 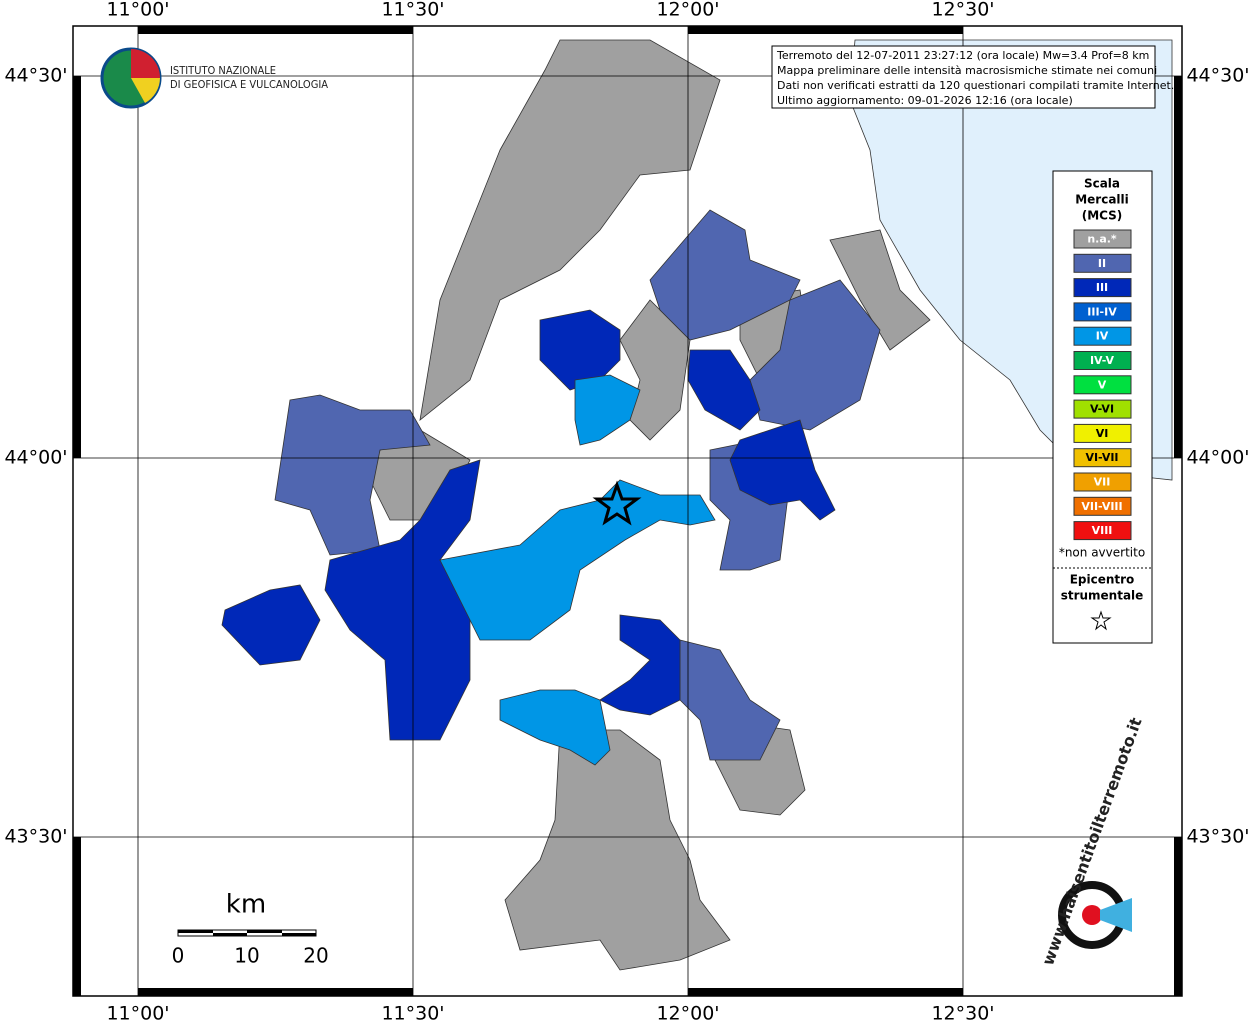 I want to click on info-box, so click(x=963, y=77).